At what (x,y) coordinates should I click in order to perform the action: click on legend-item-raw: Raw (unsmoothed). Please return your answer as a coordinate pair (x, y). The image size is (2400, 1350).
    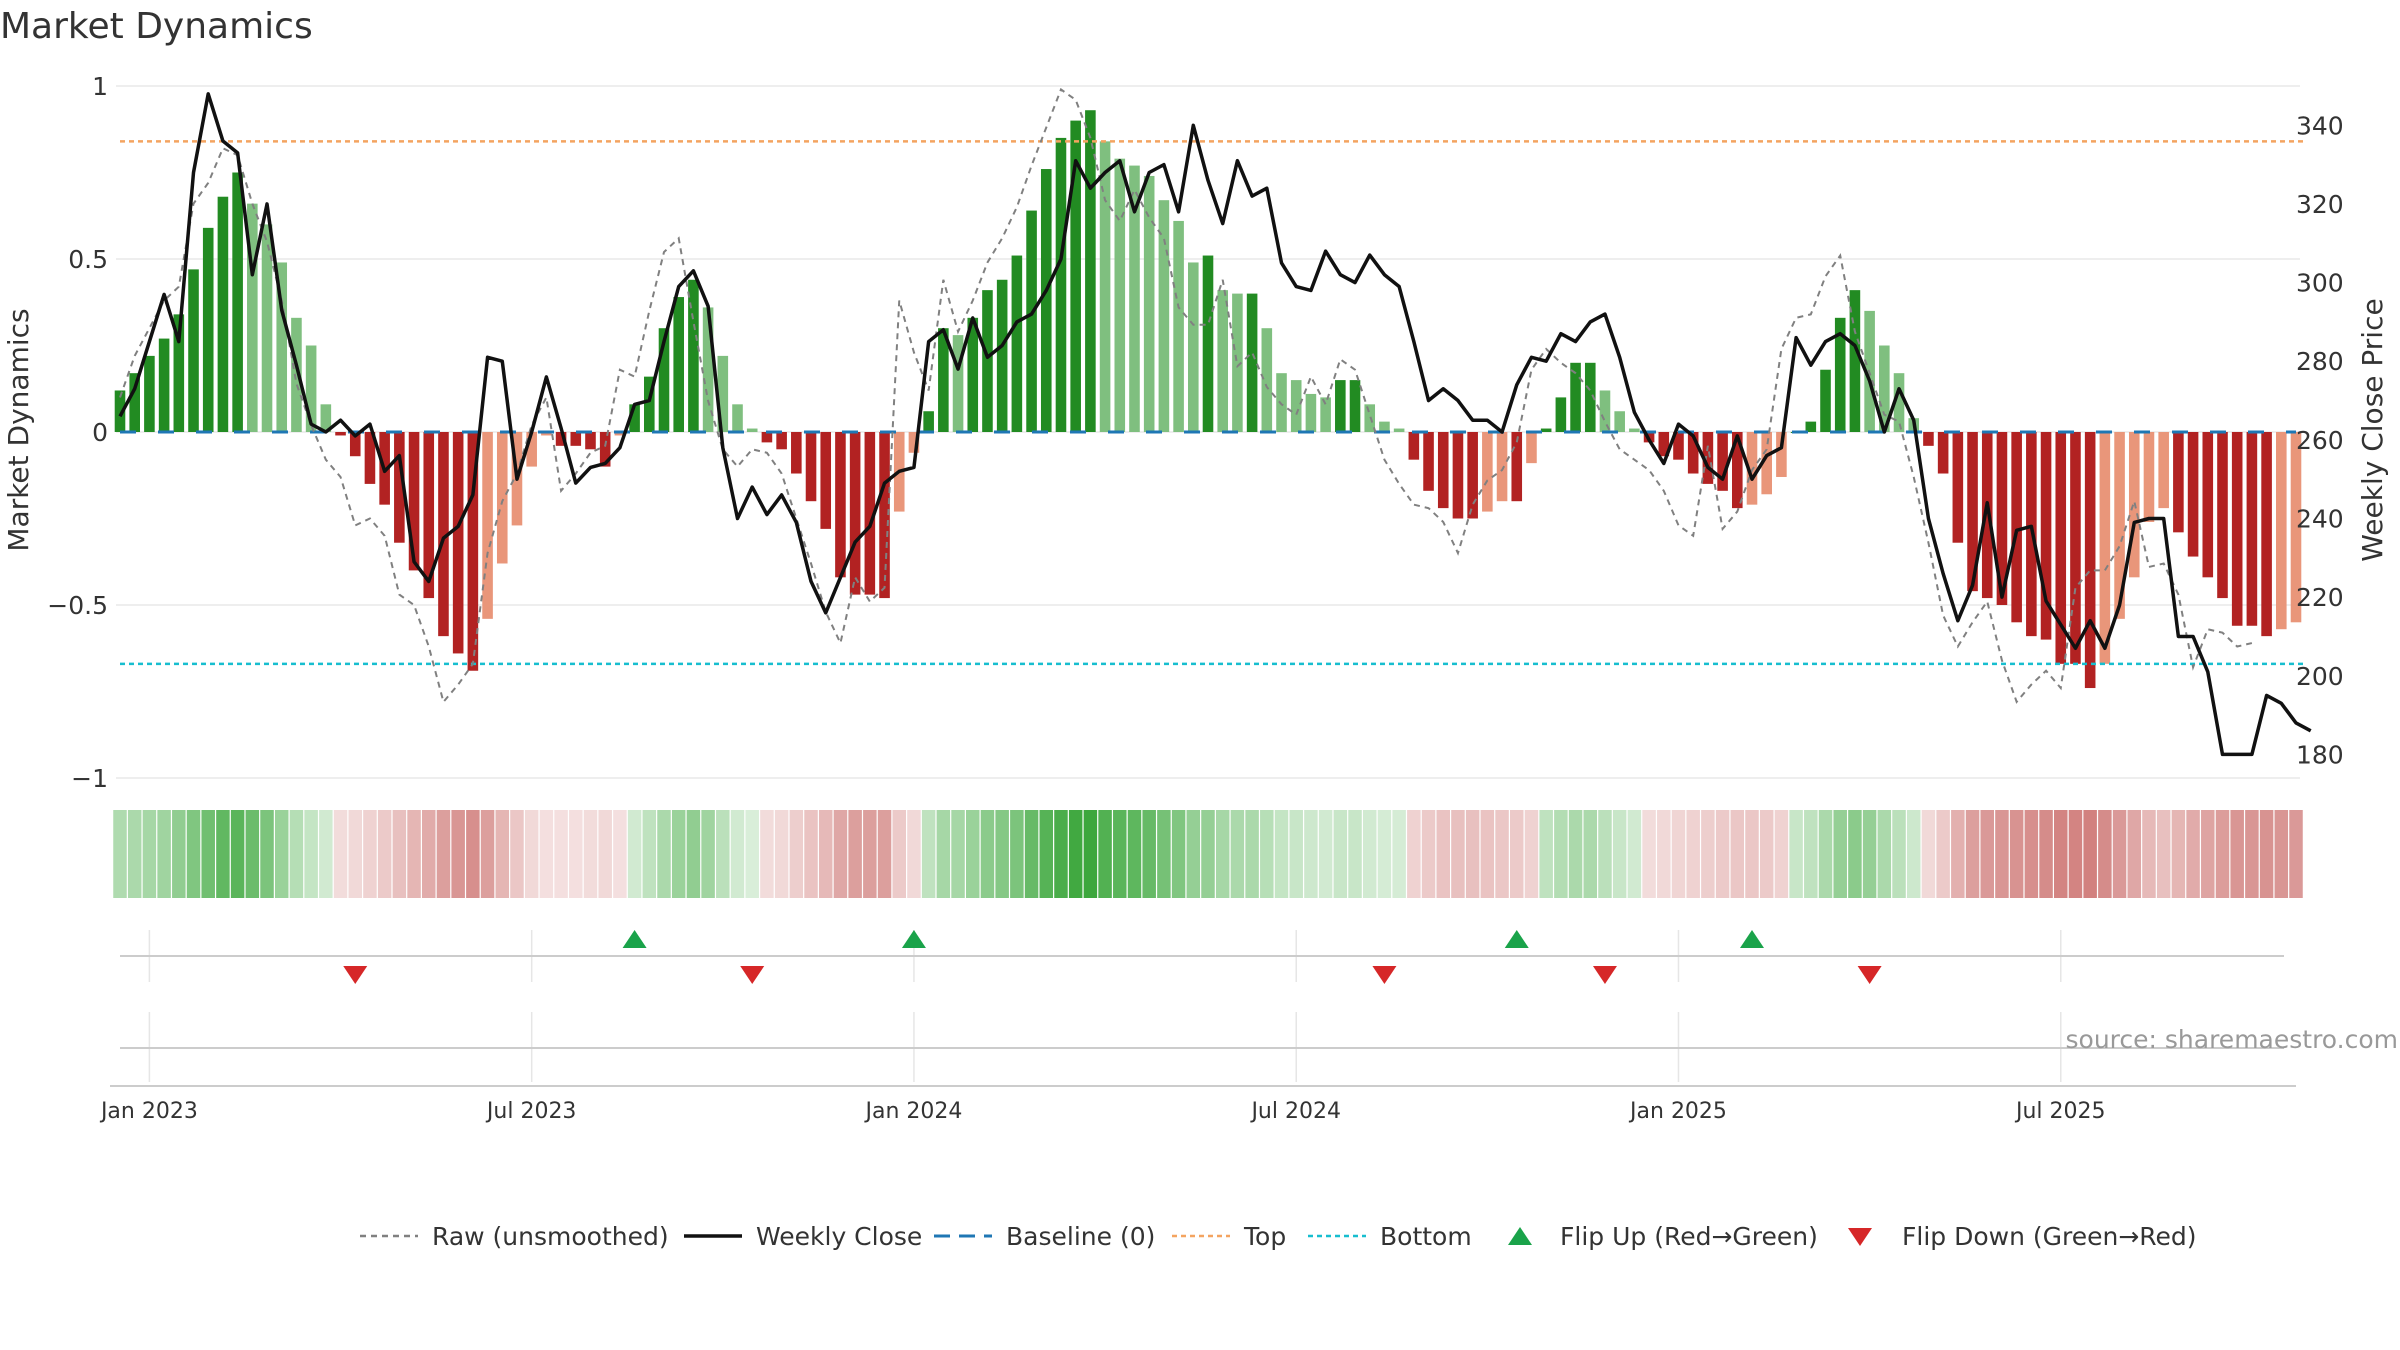
    Looking at the image, I should click on (514, 1236).